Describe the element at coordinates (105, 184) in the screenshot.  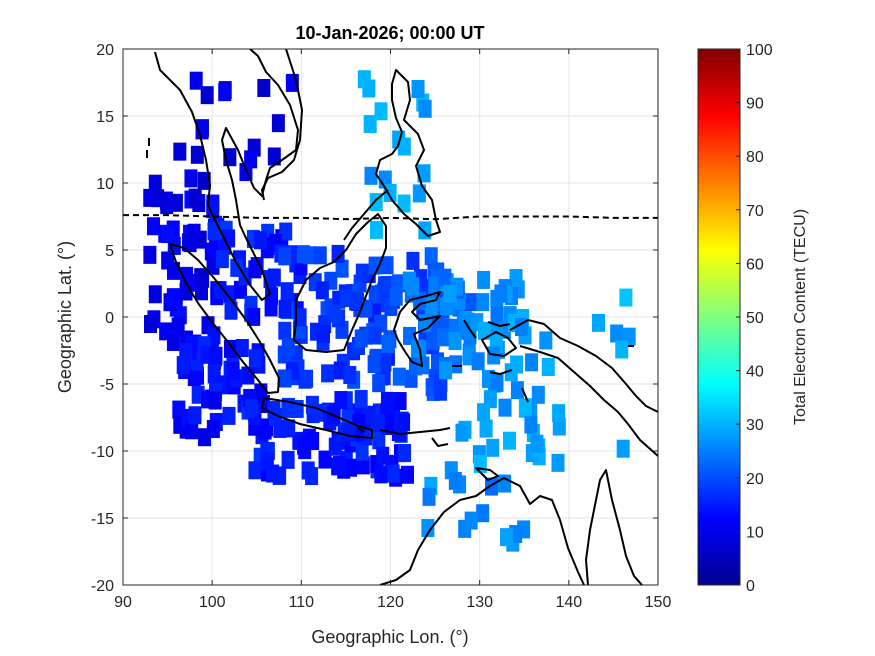
I see `y-tick-label: 10` at that location.